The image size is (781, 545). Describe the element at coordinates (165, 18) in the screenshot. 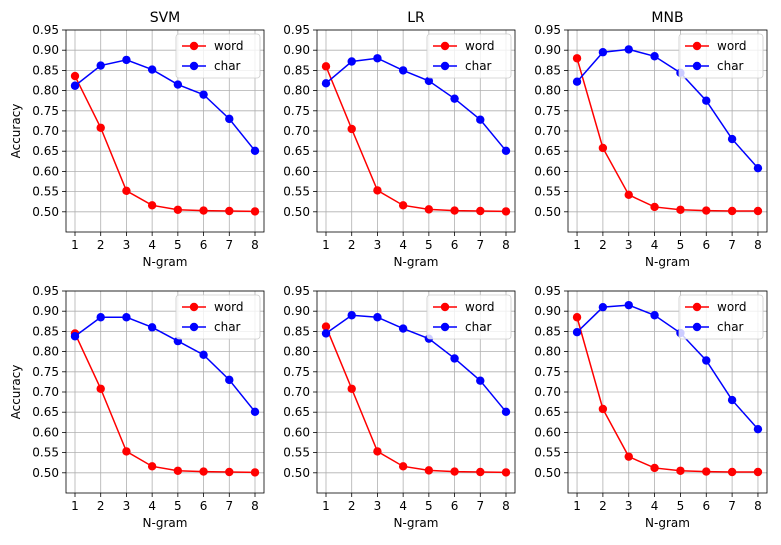

I see `subplot-title: SVM` at that location.